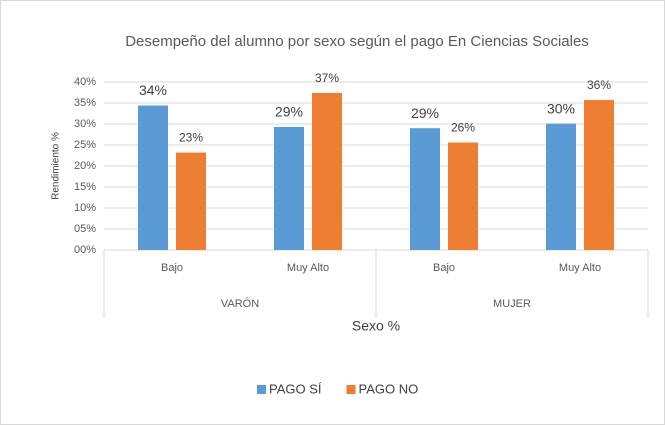 The image size is (665, 425). What do you see at coordinates (85, 103) in the screenshot?
I see `y-tick-label: 35%` at bounding box center [85, 103].